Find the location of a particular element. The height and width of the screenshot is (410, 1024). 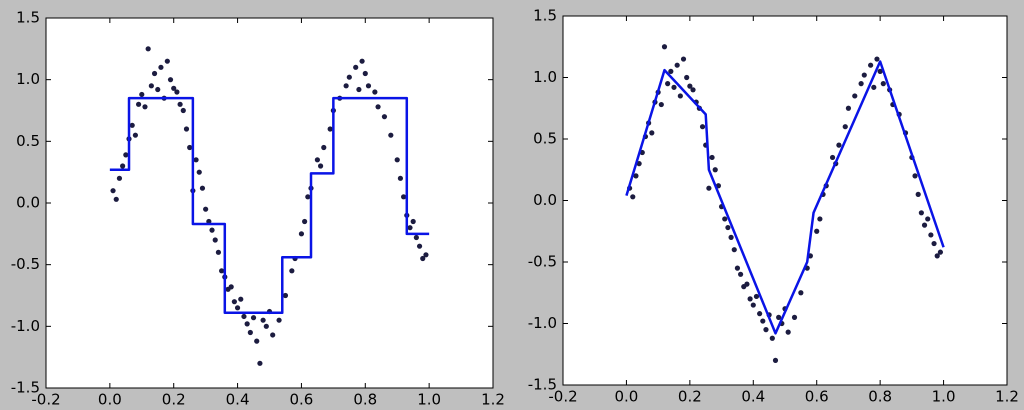

y-tick-label: -1.5 is located at coordinates (25, 388).